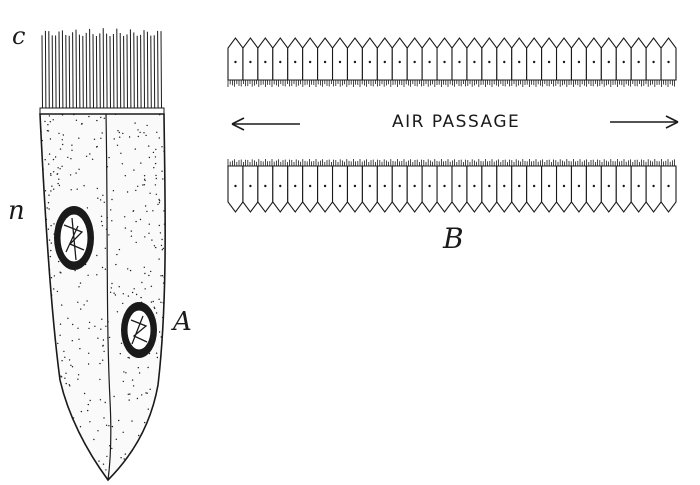 This screenshot has width=700, height=485. Describe the element at coordinates (452, 186) in the screenshot. I see `lower-epithelium-row` at that location.